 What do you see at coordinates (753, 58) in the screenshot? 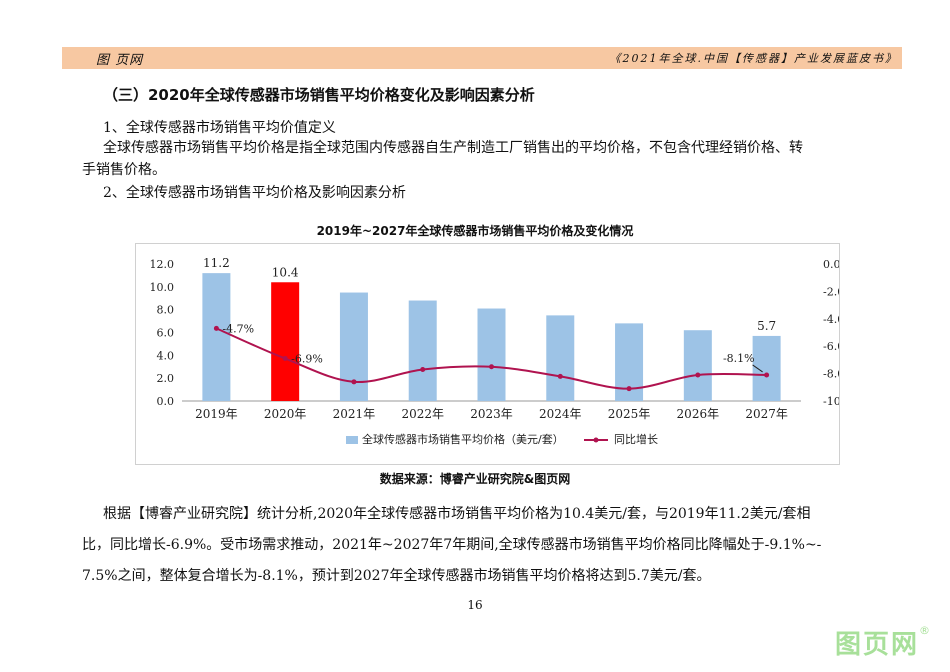
I see `header-right: 《2021年全球.中国【传感器】产业发展蓝皮书》` at bounding box center [753, 58].